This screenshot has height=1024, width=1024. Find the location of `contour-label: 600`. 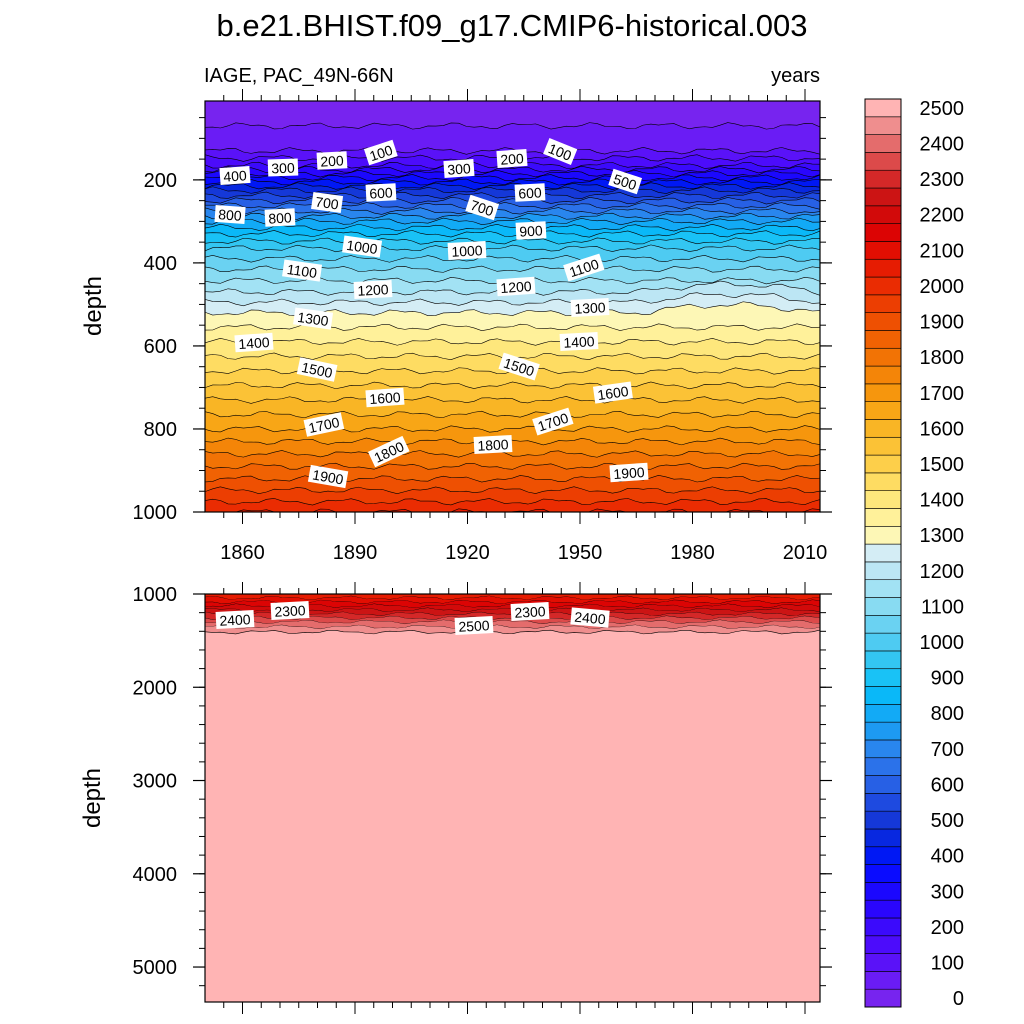

contour-label: 600 is located at coordinates (530, 192).